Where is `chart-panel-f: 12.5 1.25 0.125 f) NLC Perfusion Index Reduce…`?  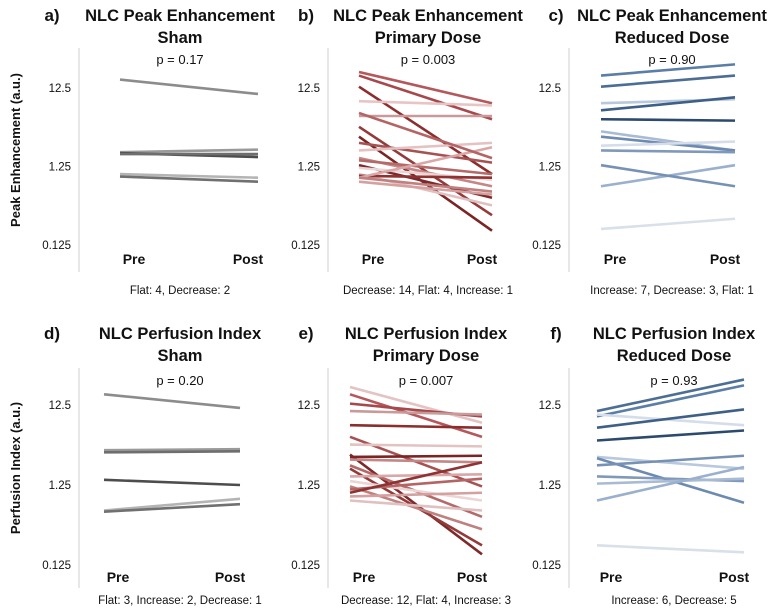 chart-panel-f: 12.5 1.25 0.125 f) NLC Perfusion Index Reduce… is located at coordinates (644, 465).